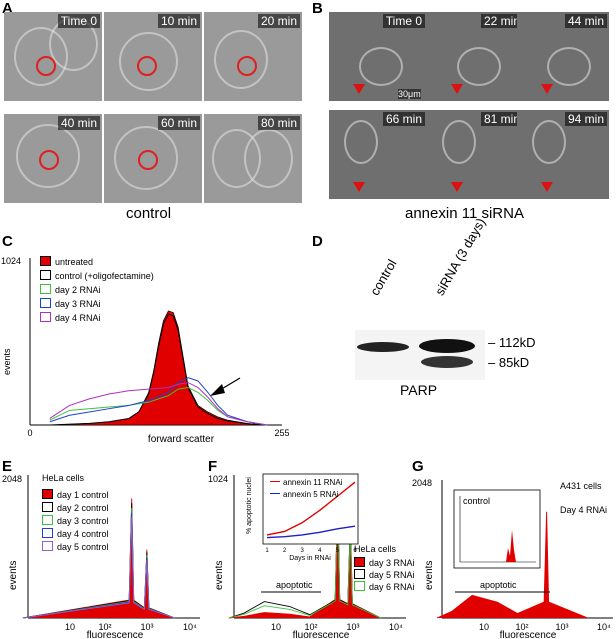 This screenshot has height=639, width=616. What do you see at coordinates (375, 549) in the screenshot?
I see `panel-f-title: HeLa cells` at bounding box center [375, 549].